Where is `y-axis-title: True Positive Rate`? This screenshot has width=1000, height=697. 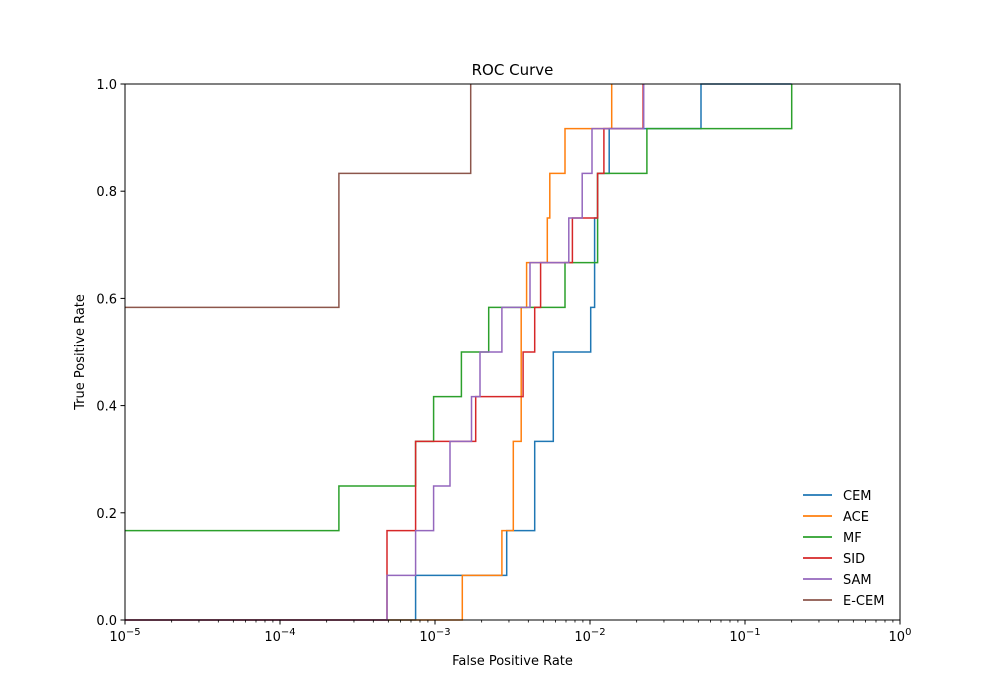 y-axis-title: True Positive Rate is located at coordinates (80, 352).